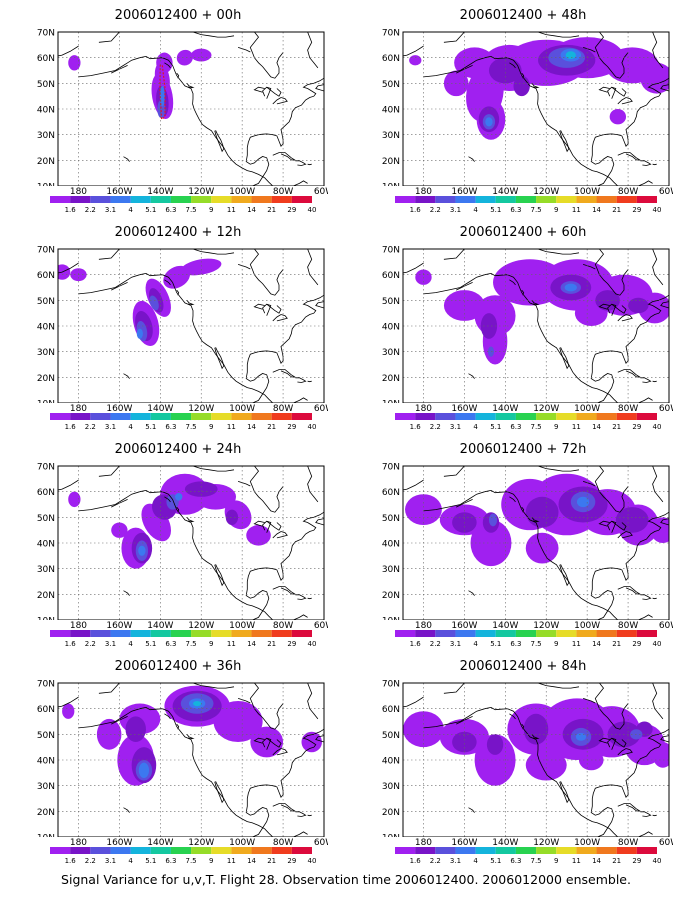  What do you see at coordinates (312, 210) in the screenshot?
I see `colorbar-label: 40` at bounding box center [312, 210].